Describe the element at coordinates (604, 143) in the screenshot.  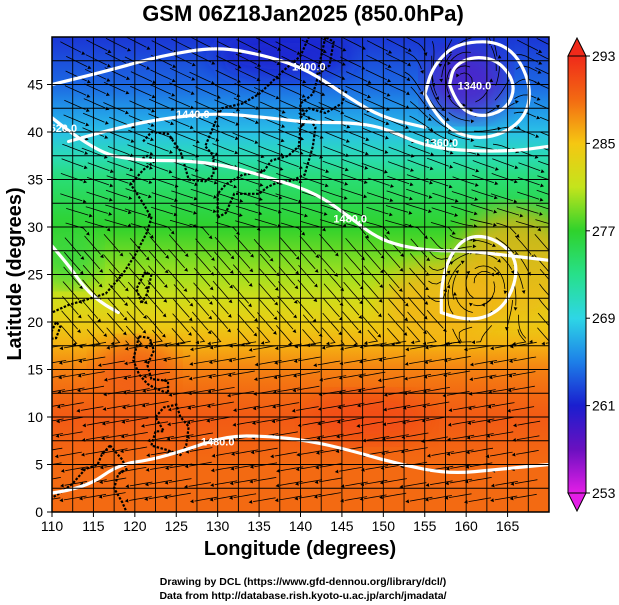
I see `colorbar-label: 285` at that location.